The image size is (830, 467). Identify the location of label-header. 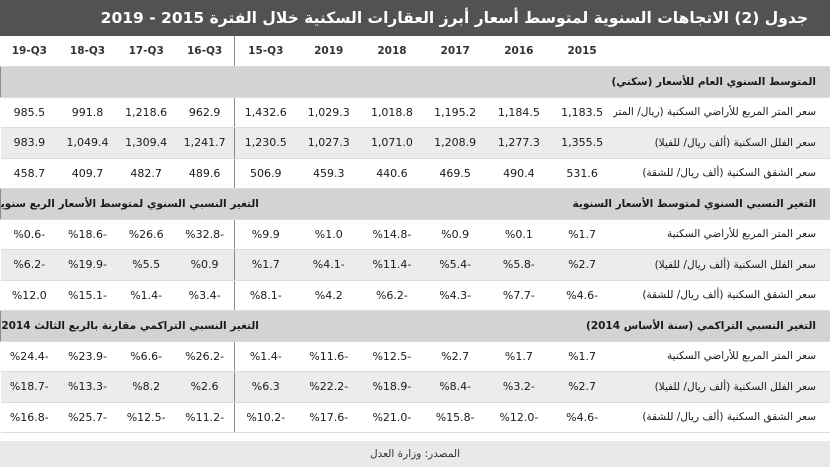
(721, 51).